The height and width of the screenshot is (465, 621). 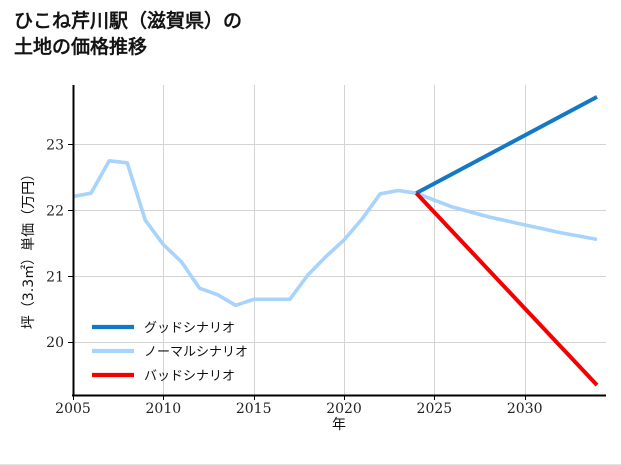 I want to click on x-tick-label-2020: 2020, so click(x=344, y=409).